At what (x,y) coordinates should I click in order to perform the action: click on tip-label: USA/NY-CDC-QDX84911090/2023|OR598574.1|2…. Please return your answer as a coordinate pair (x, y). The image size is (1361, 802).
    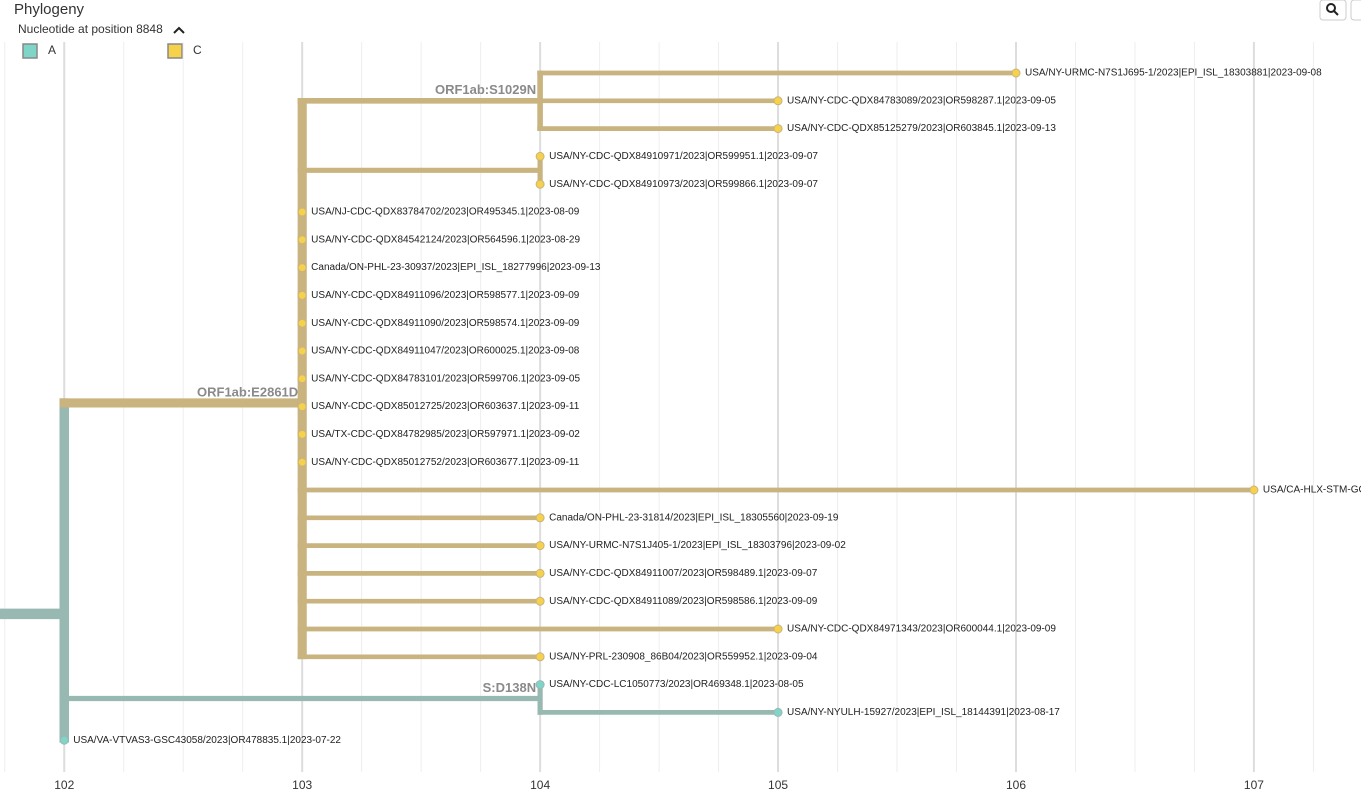
    Looking at the image, I should click on (445, 323).